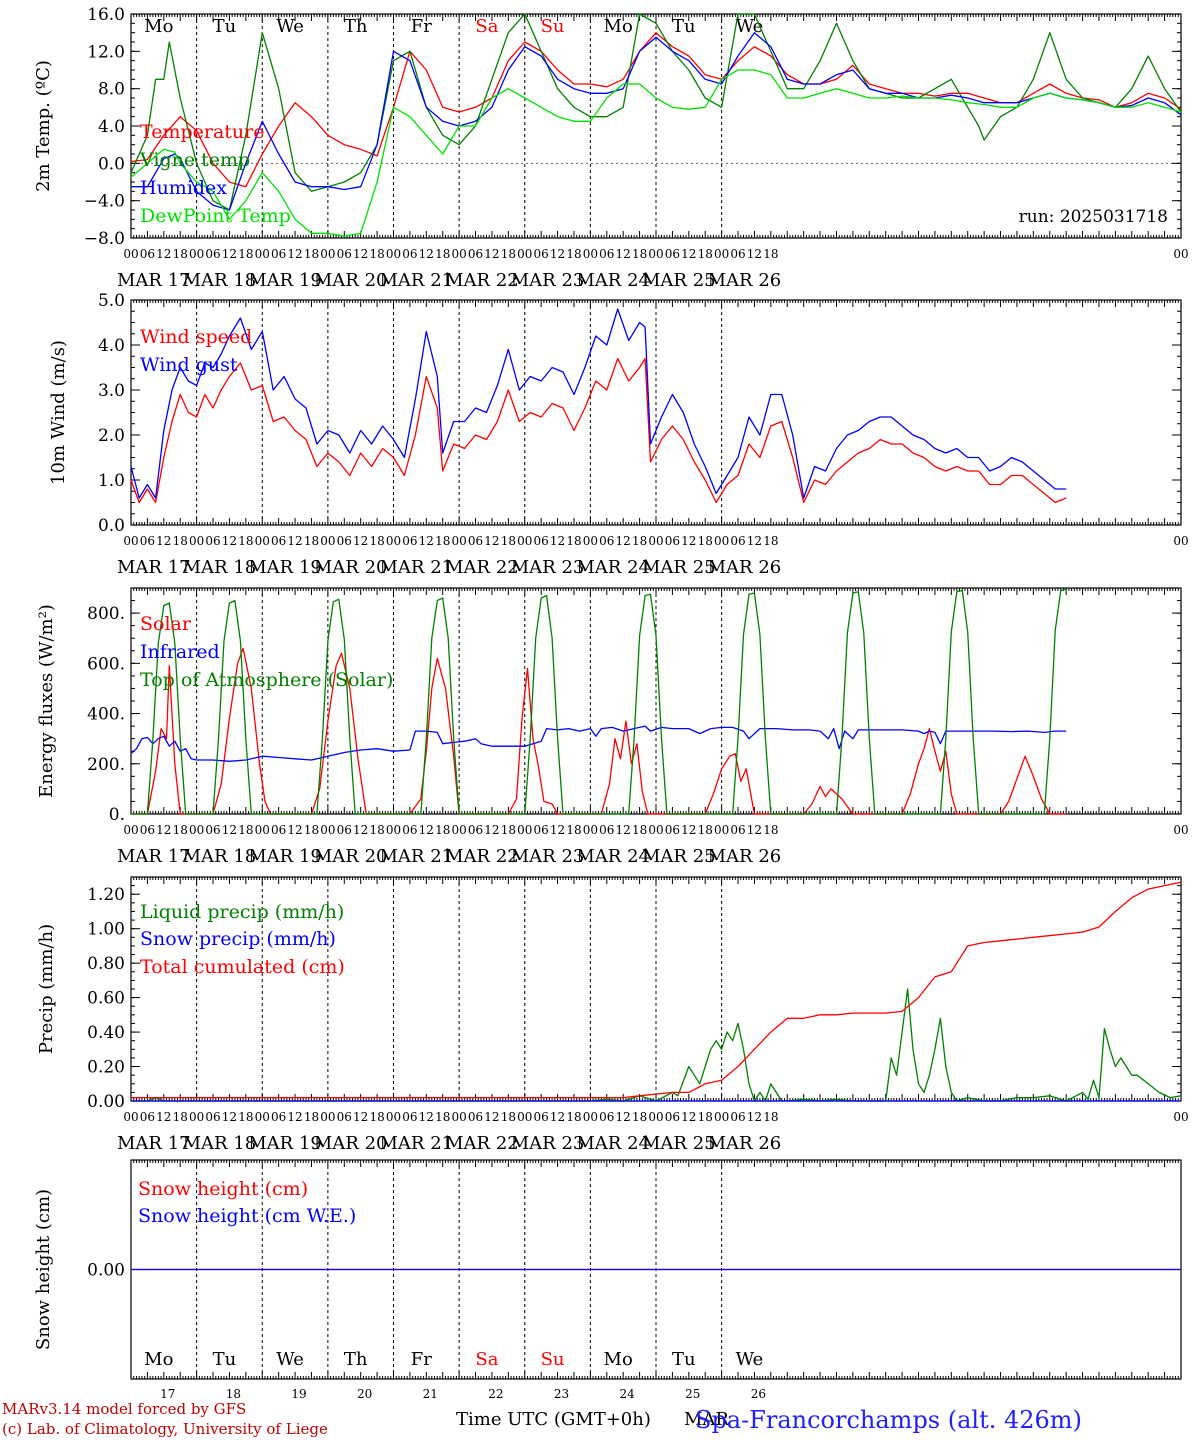 The height and width of the screenshot is (1440, 1194). Describe the element at coordinates (356, 26) in the screenshot. I see `weekday-label: Th` at that location.